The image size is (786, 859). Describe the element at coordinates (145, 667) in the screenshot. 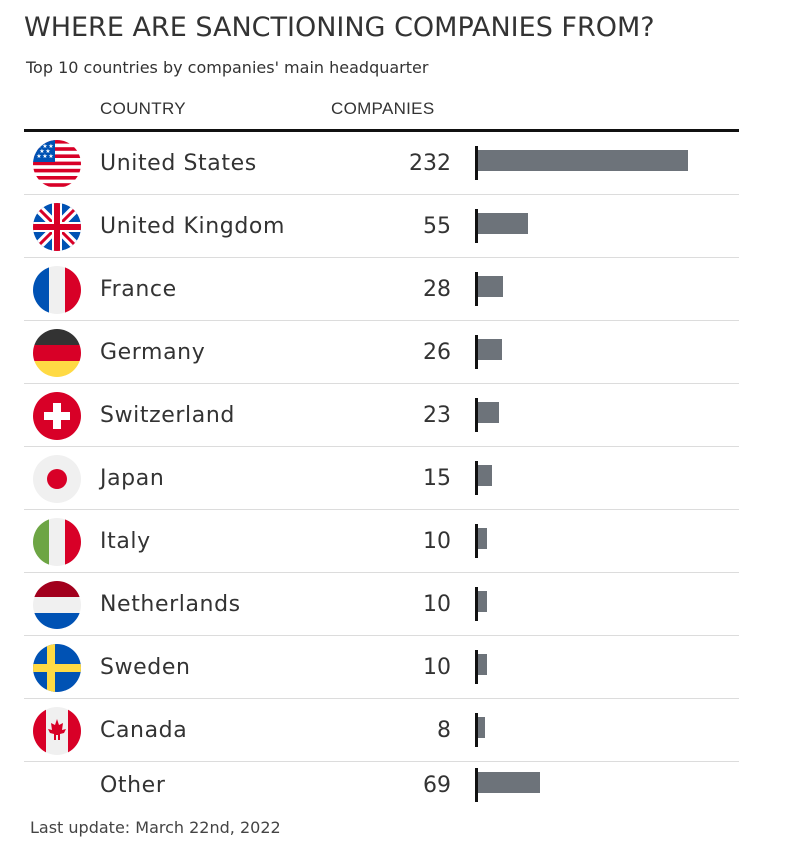

I see `country-name: Sweden` at that location.